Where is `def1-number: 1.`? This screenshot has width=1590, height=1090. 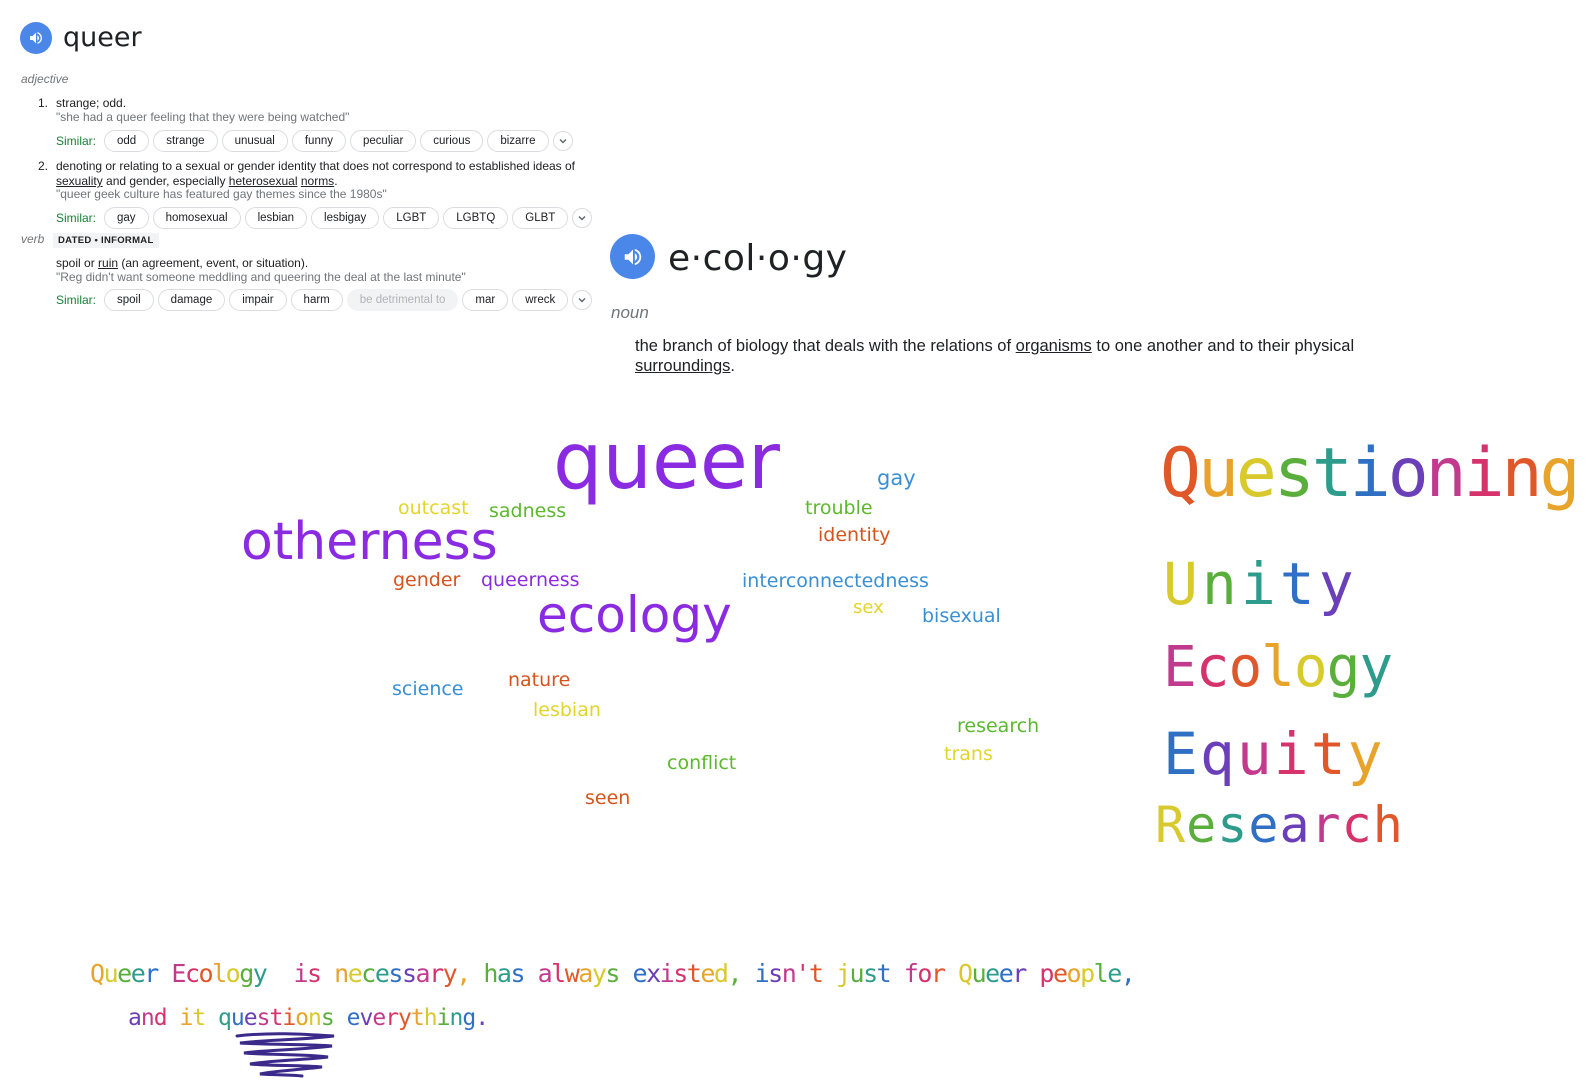 def1-number: 1. is located at coordinates (43, 103).